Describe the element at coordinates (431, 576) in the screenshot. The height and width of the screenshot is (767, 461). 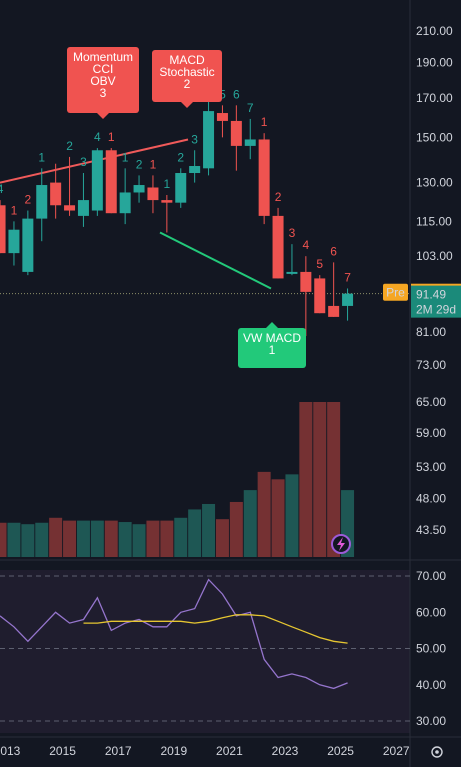
I see `rsi-axis-tick-label: 70.00` at that location.